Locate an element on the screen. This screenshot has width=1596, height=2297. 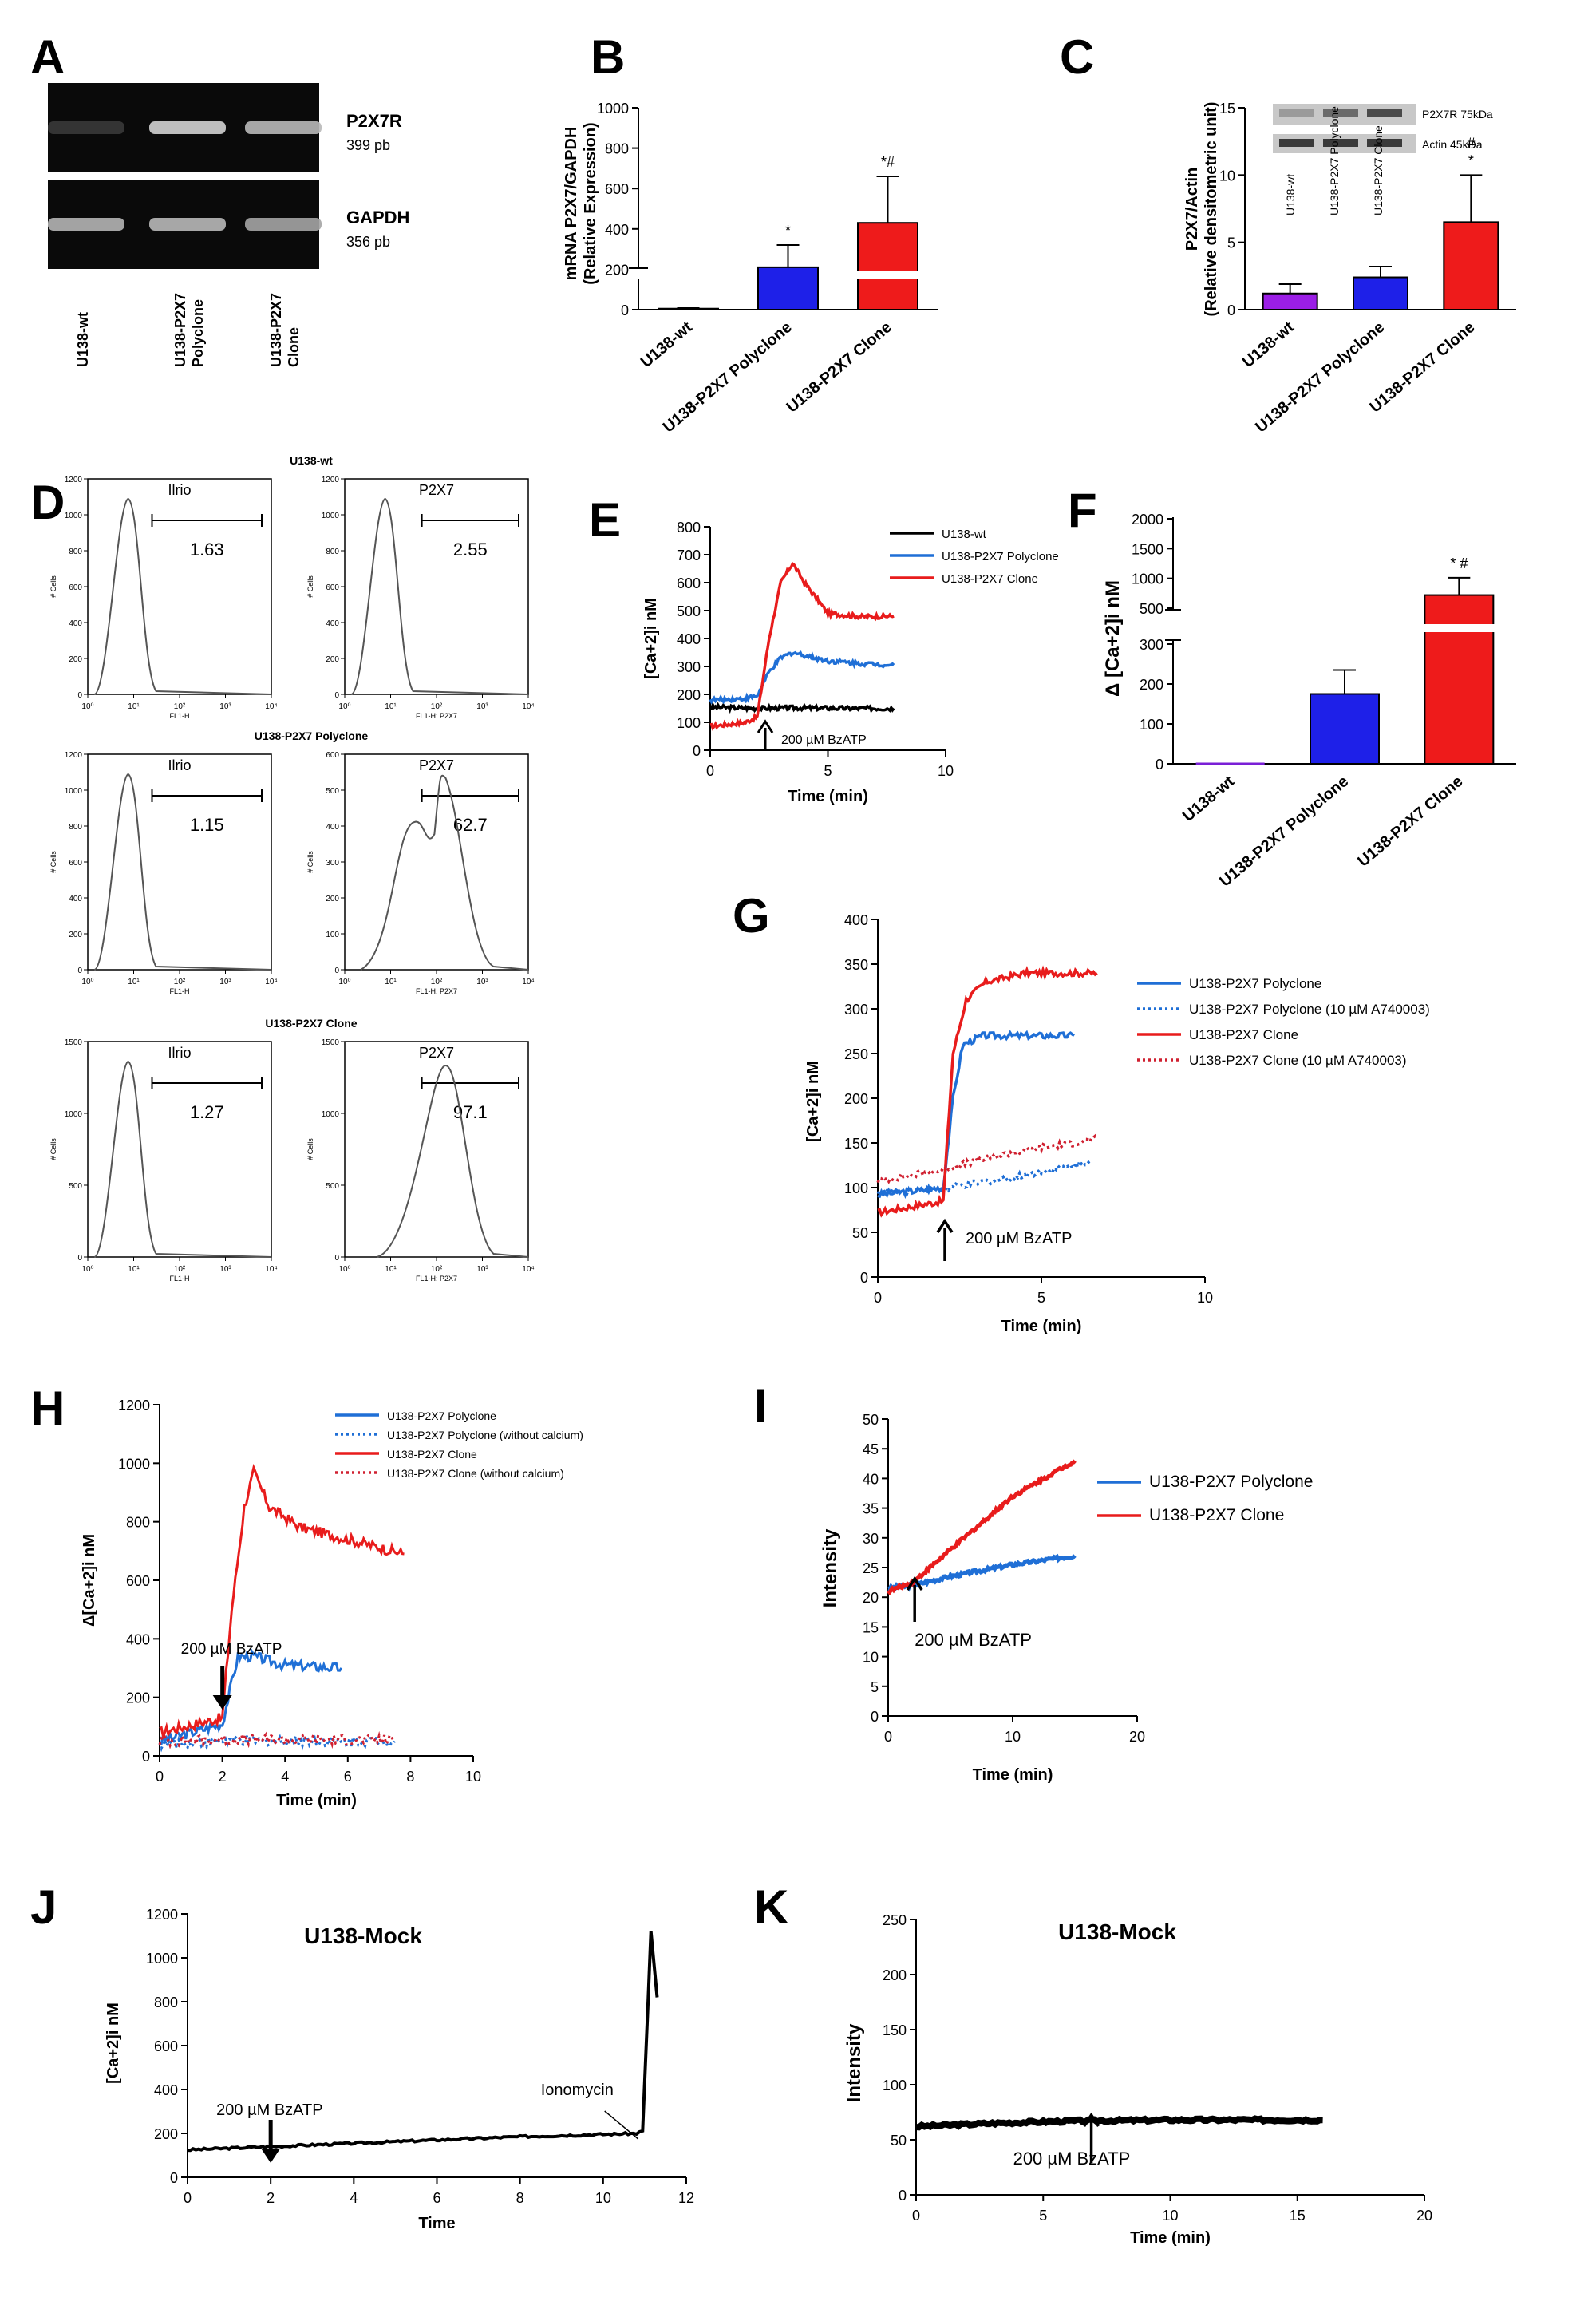
panel-letter-j: J is located at coordinates (43, 1907).